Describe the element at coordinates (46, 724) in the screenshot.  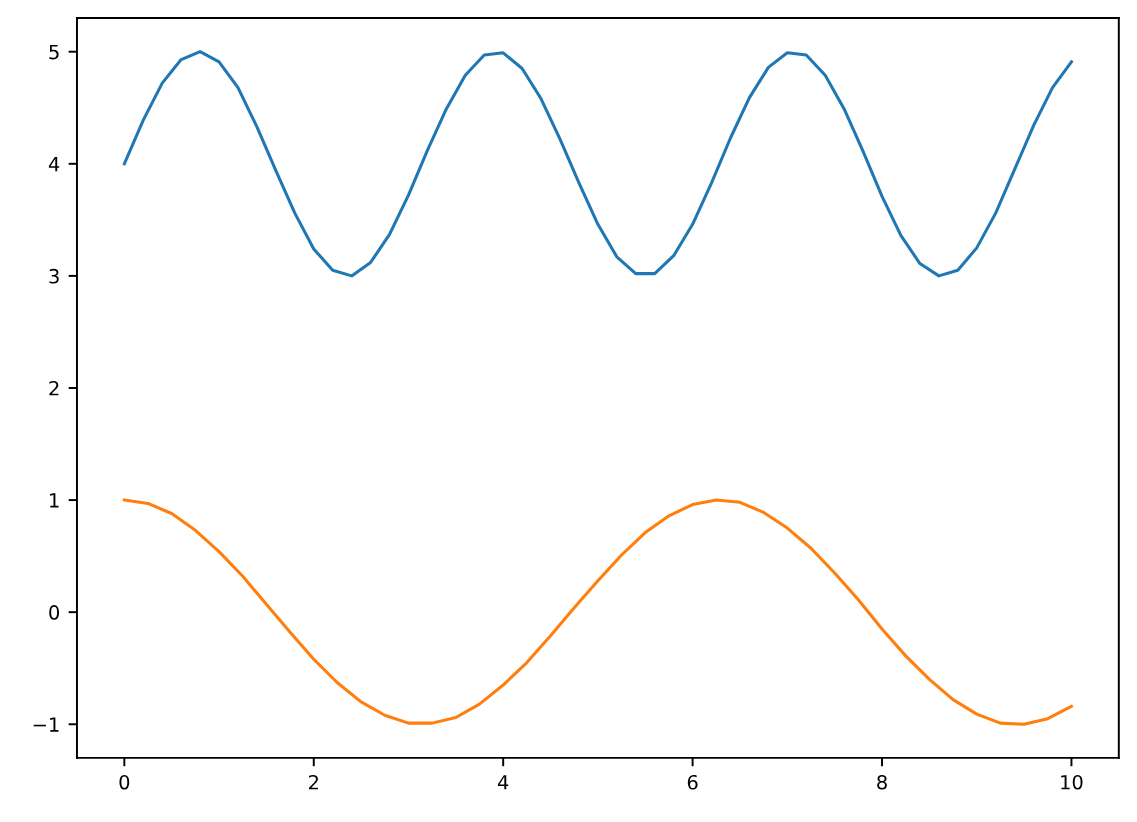
I see `y-tick-label: −1` at that location.